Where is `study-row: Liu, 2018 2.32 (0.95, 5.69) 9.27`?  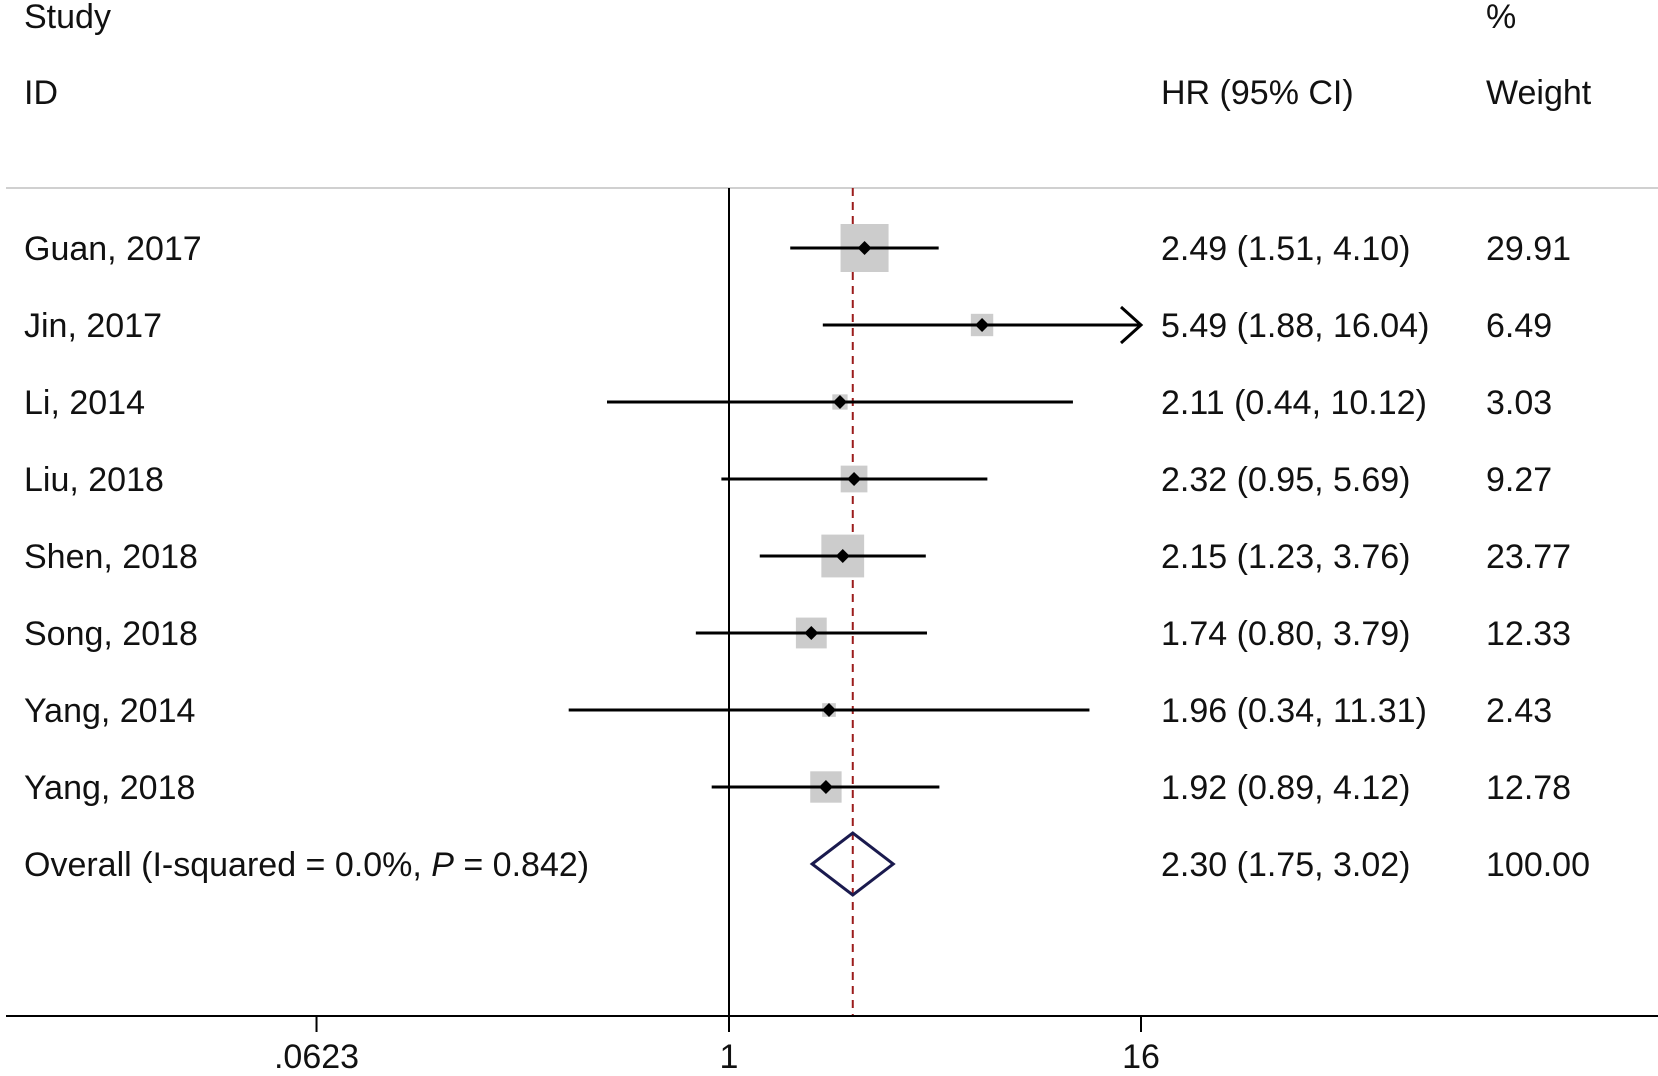 study-row: Liu, 2018 2.32 (0.95, 5.69) 9.27 is located at coordinates (788, 480).